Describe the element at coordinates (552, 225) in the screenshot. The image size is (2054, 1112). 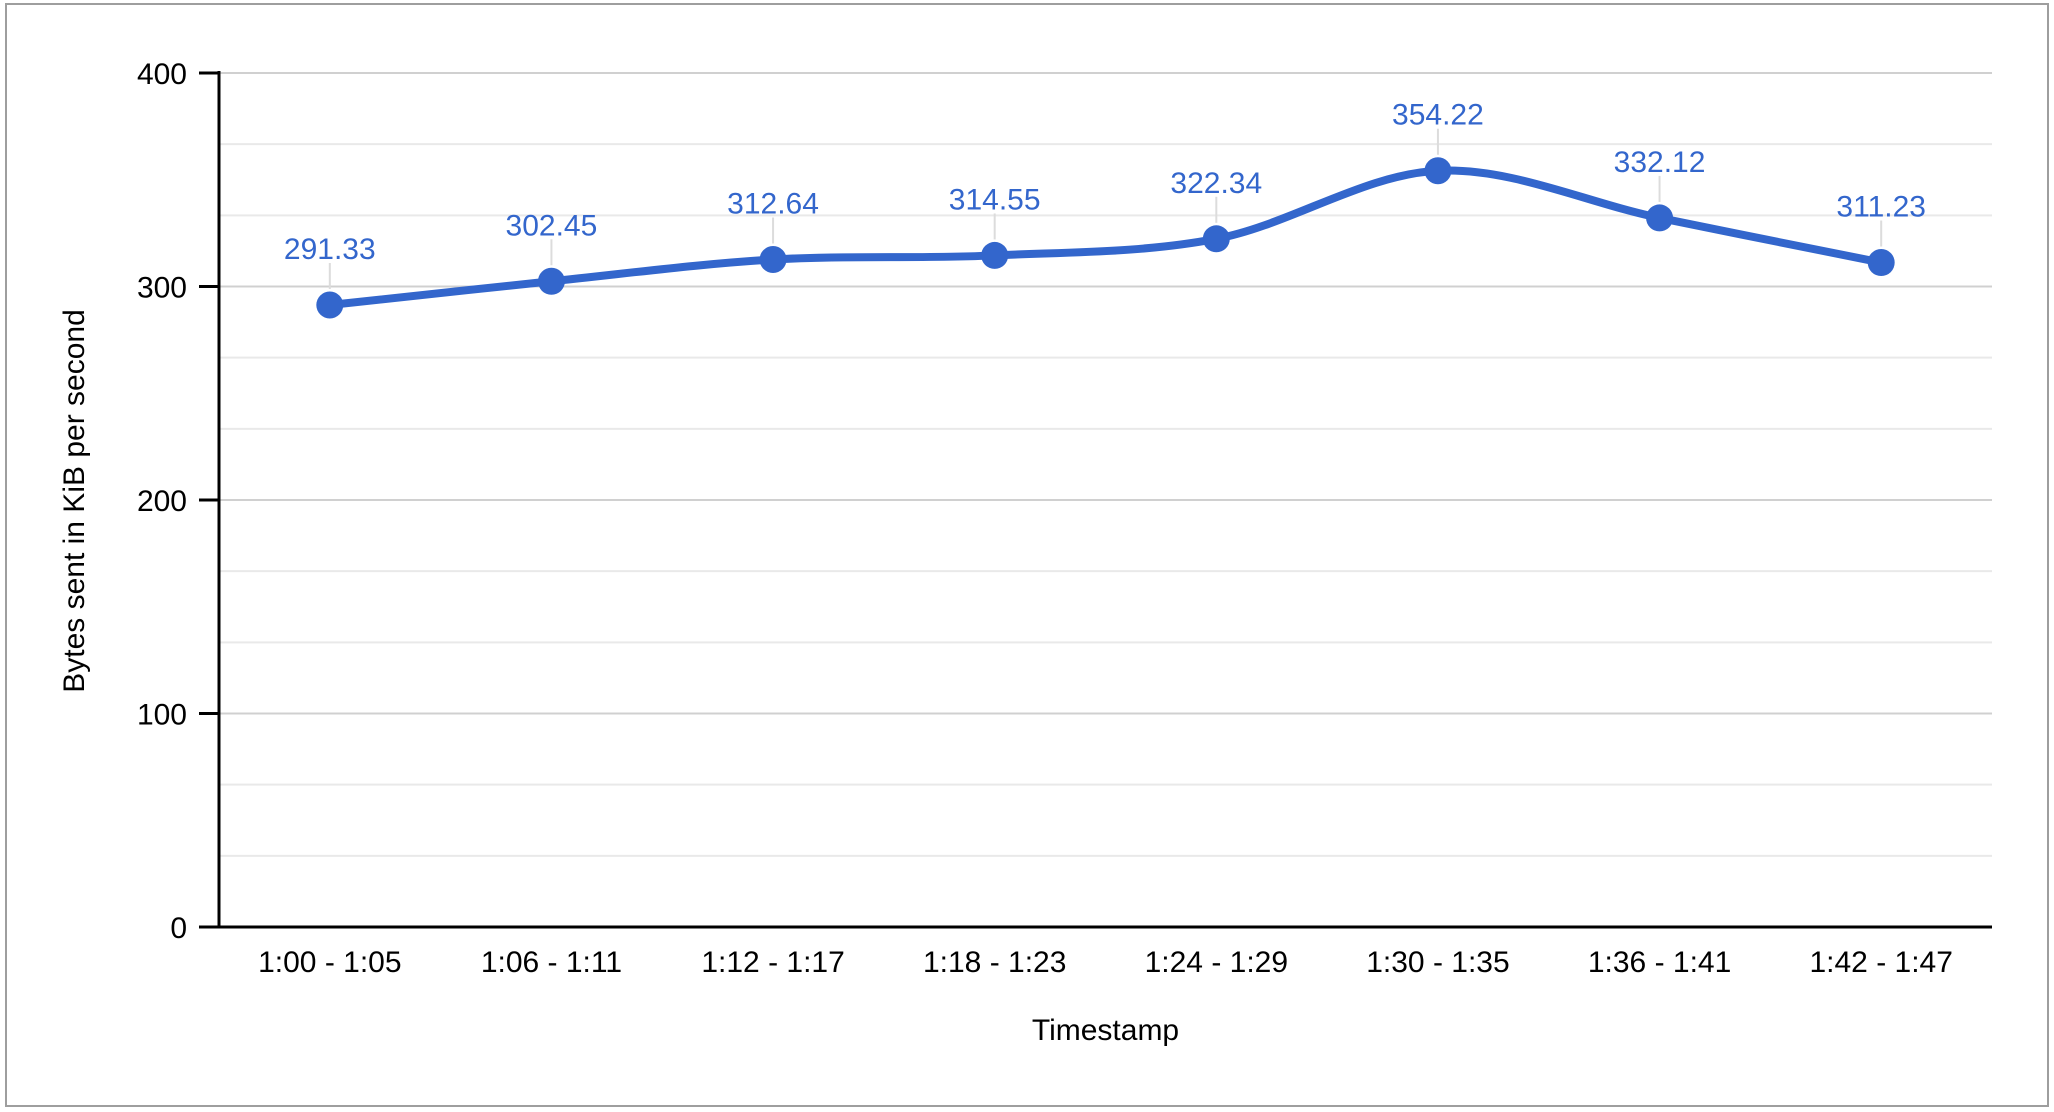
I see `data-point-label: 302.45` at that location.